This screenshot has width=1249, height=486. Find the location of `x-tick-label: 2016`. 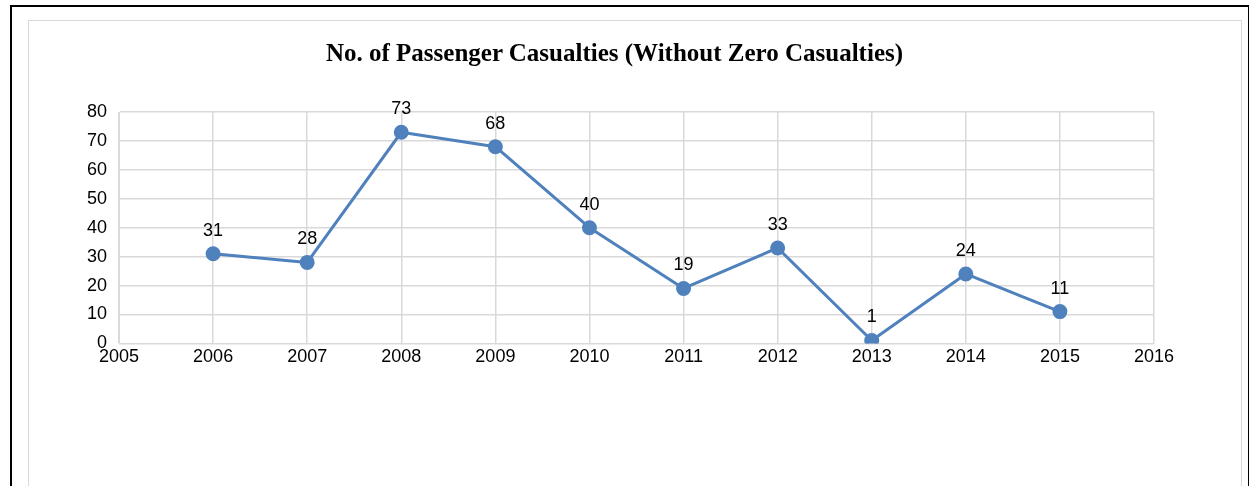

x-tick-label: 2016 is located at coordinates (1154, 356).